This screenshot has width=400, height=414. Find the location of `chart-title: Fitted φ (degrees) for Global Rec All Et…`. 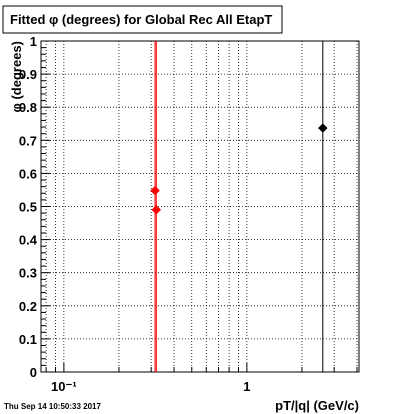

chart-title: Fitted φ (degrees) for Global Rec All Et… is located at coordinates (141, 19).